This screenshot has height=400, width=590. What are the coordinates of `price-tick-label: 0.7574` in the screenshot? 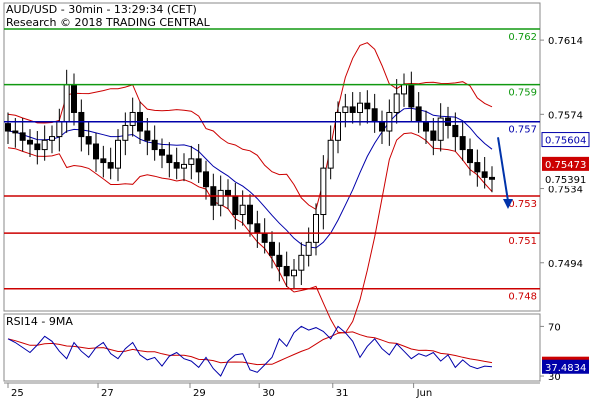 It's located at (565, 115).